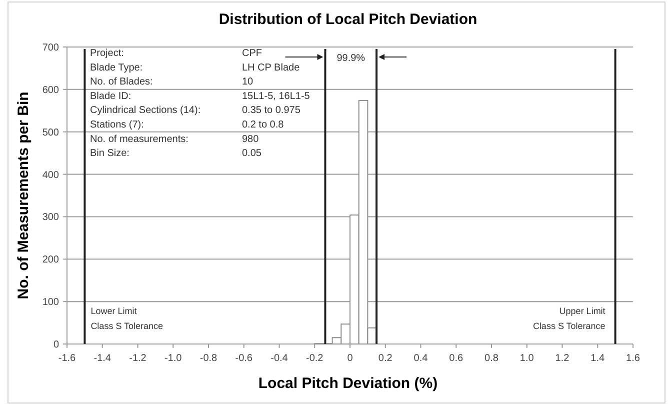 This screenshot has height=406, width=668. What do you see at coordinates (351, 58) in the screenshot?
I see `annotation: 99.9%` at bounding box center [351, 58].